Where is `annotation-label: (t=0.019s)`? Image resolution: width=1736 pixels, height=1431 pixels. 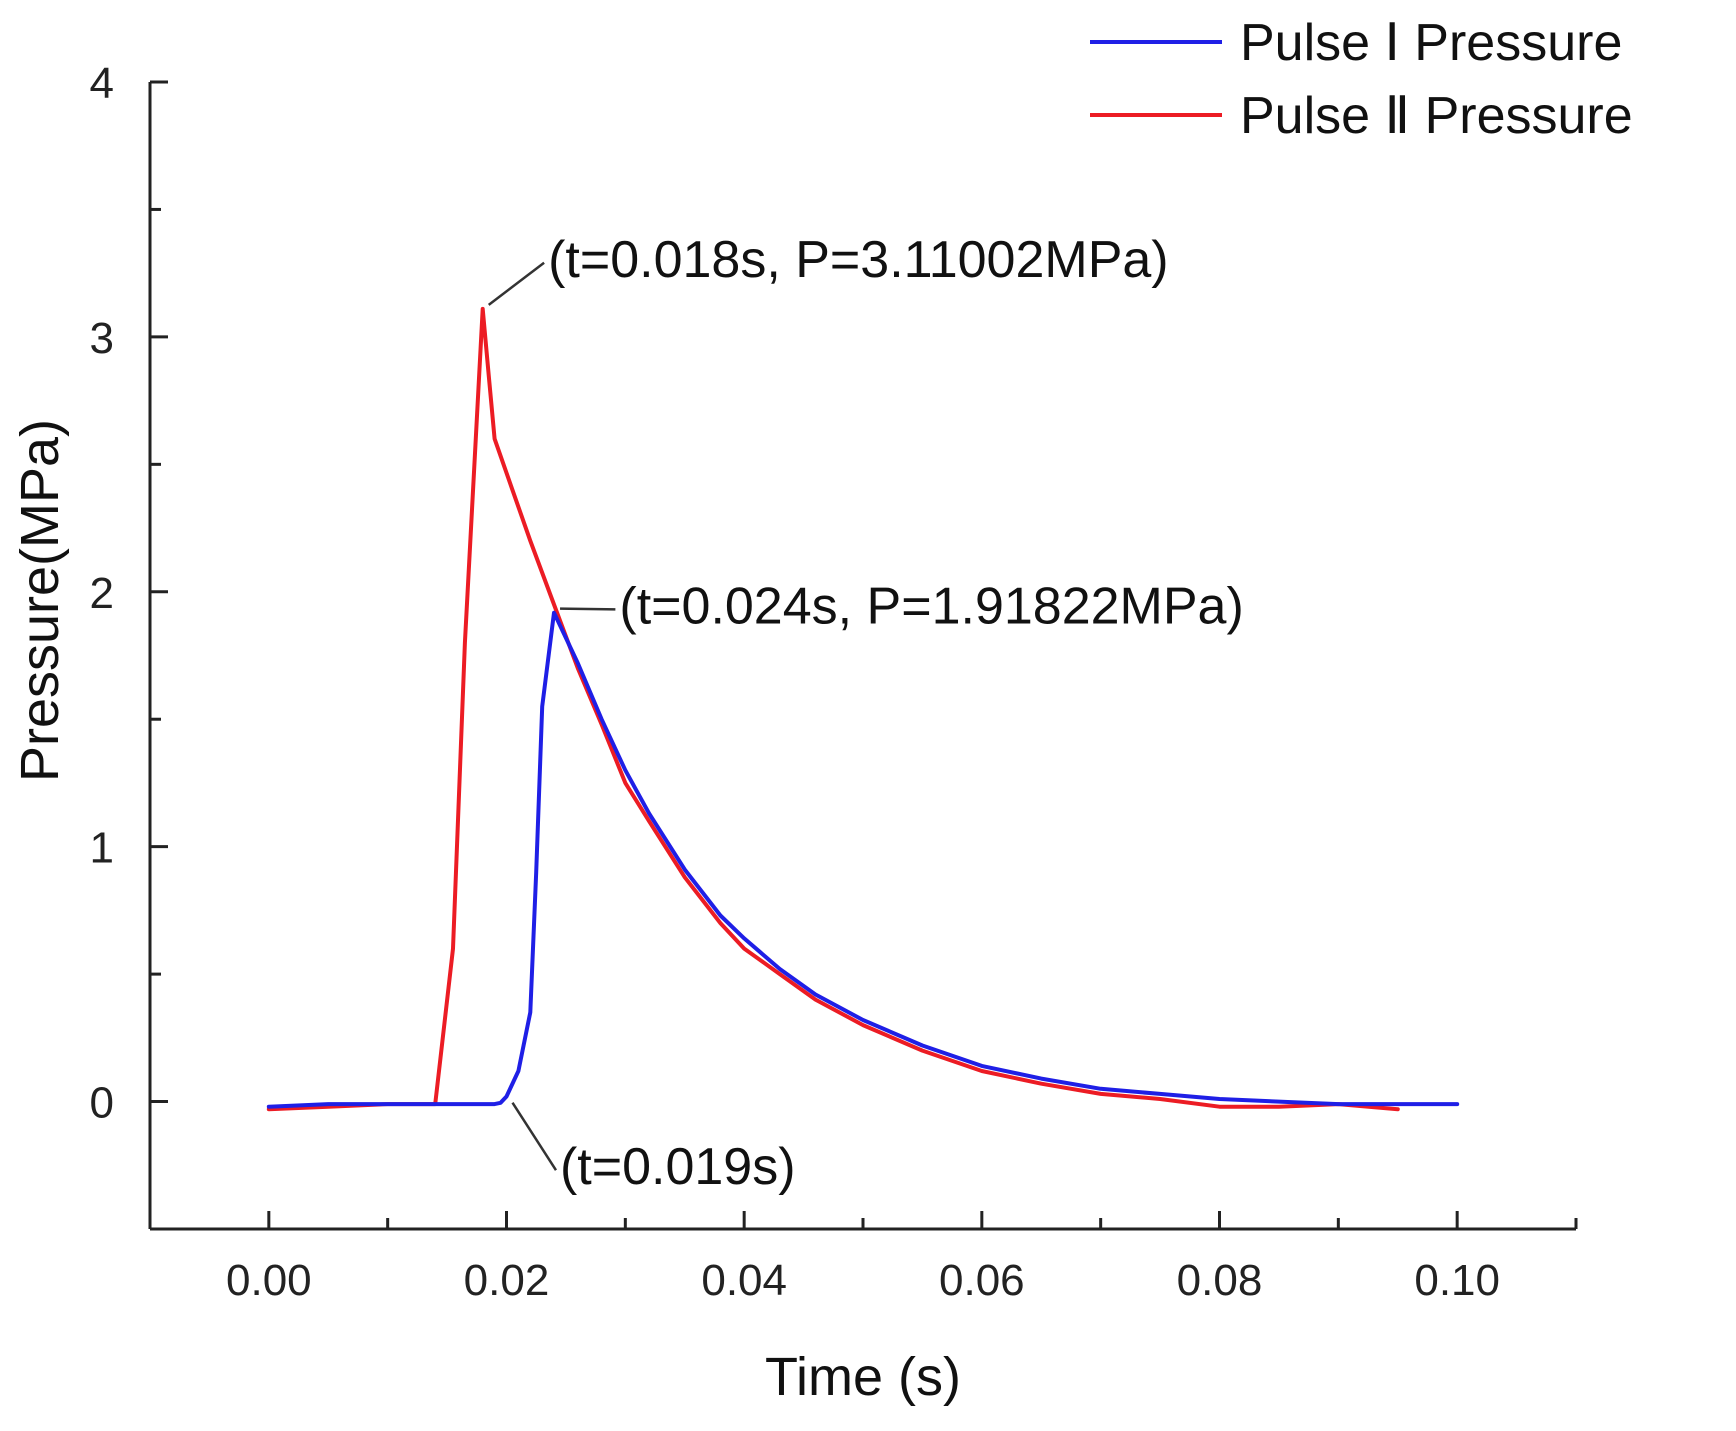
annotation-label: (t=0.019s) is located at coordinates (678, 1167).